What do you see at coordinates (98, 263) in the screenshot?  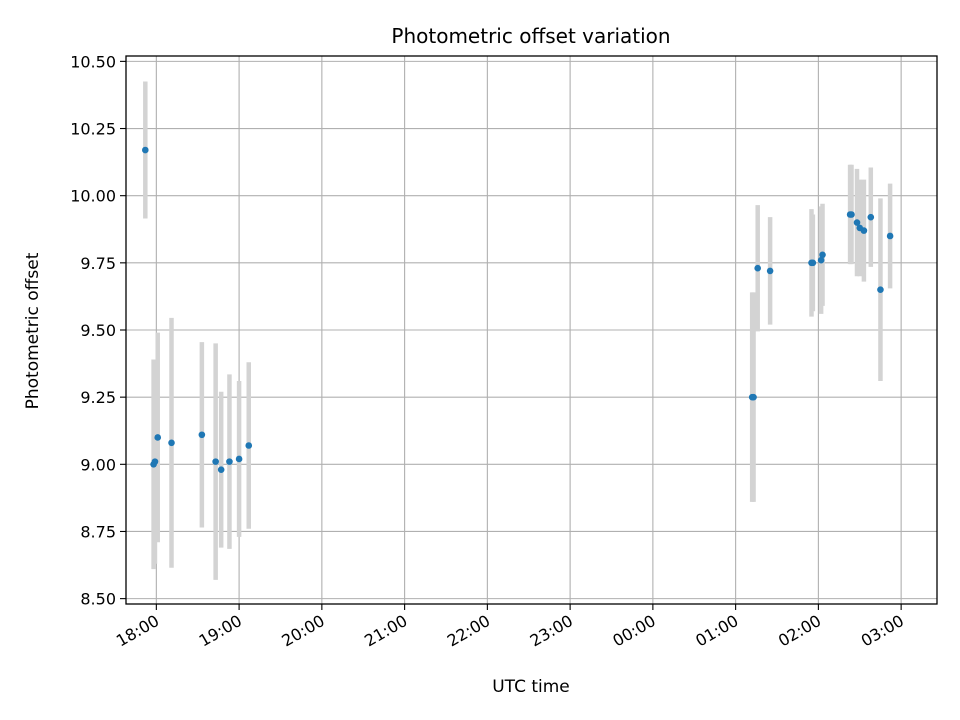 I see `y-tick-label: 9.75` at bounding box center [98, 263].